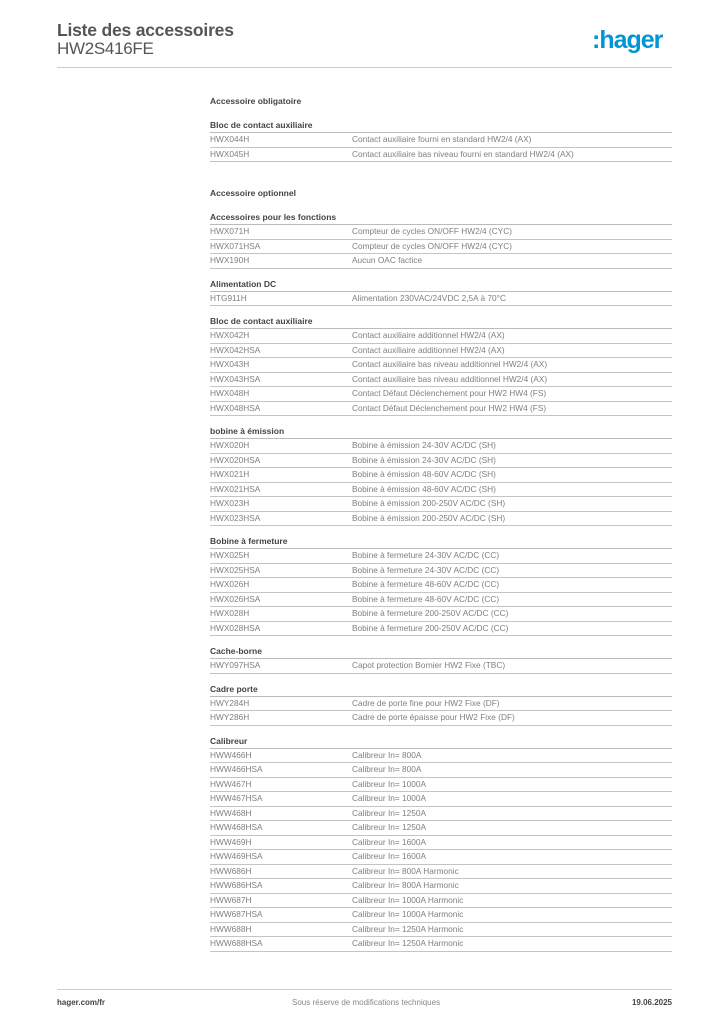  I want to click on product-ref: HWW686HSA, so click(236, 885).